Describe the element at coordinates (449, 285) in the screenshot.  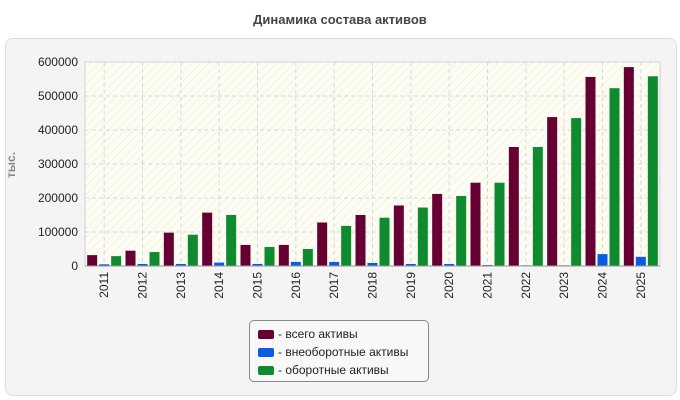
I see `x-tick-label: 2020` at that location.